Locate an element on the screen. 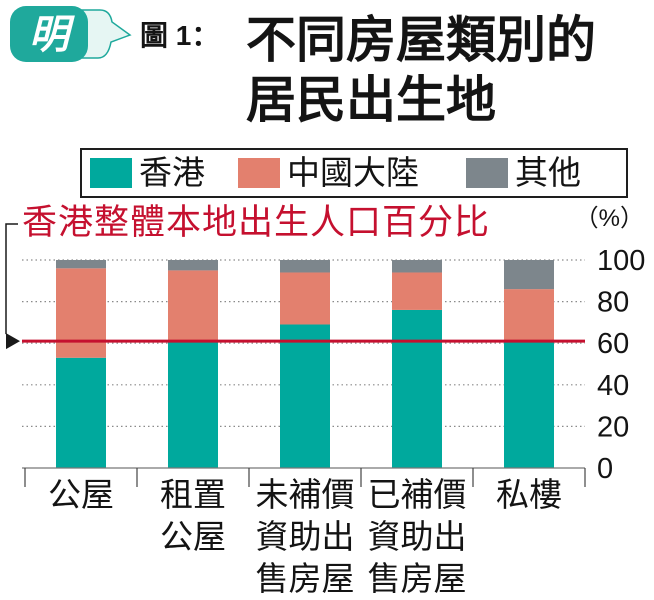  legend-label: 其他 is located at coordinates (548, 172).